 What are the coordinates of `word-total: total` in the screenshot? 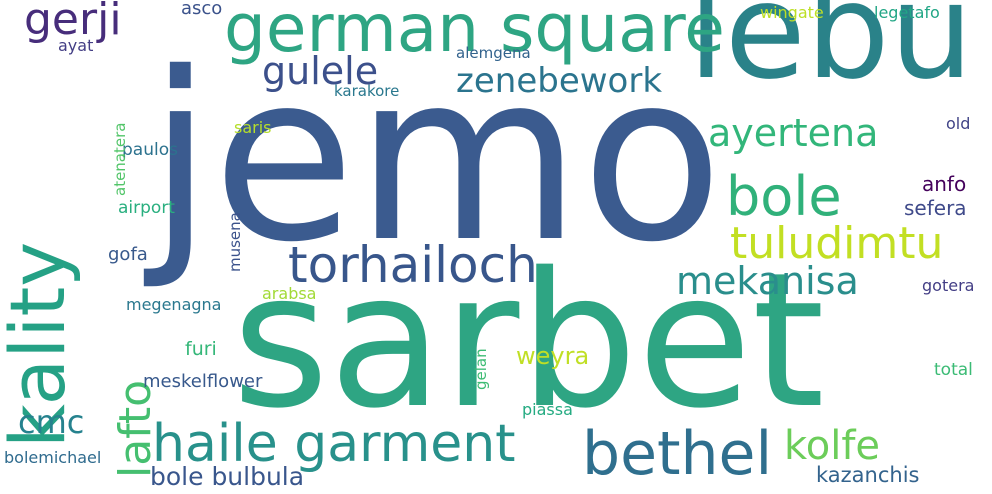 It's located at (953, 370).